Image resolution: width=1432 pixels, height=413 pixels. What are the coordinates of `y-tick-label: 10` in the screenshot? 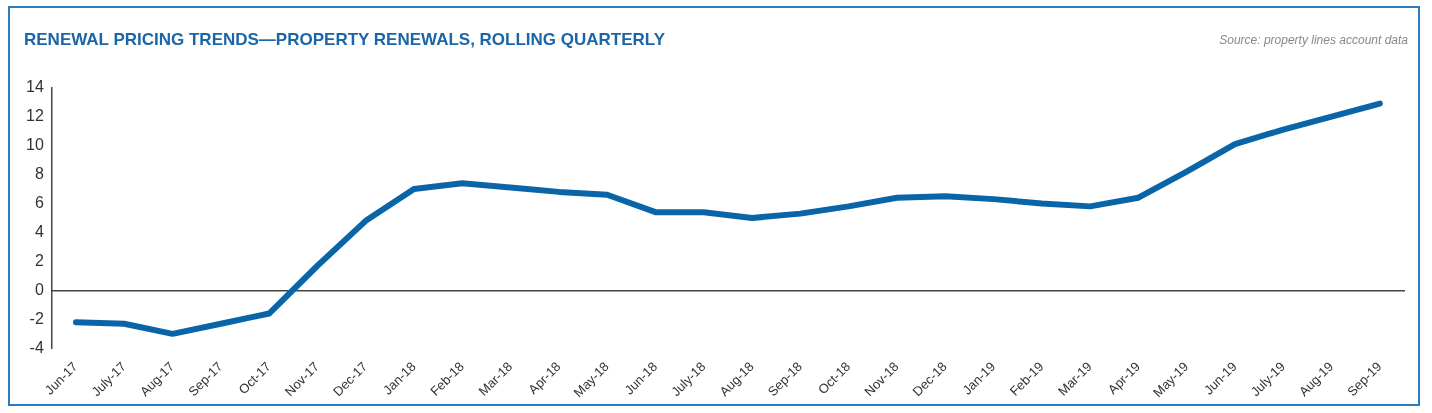 It's located at (35, 144).